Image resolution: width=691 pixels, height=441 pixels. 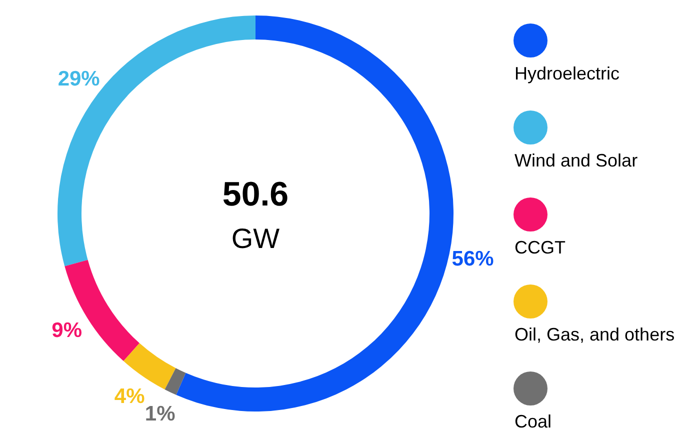 I want to click on legend-label: CCGT, so click(x=540, y=248).